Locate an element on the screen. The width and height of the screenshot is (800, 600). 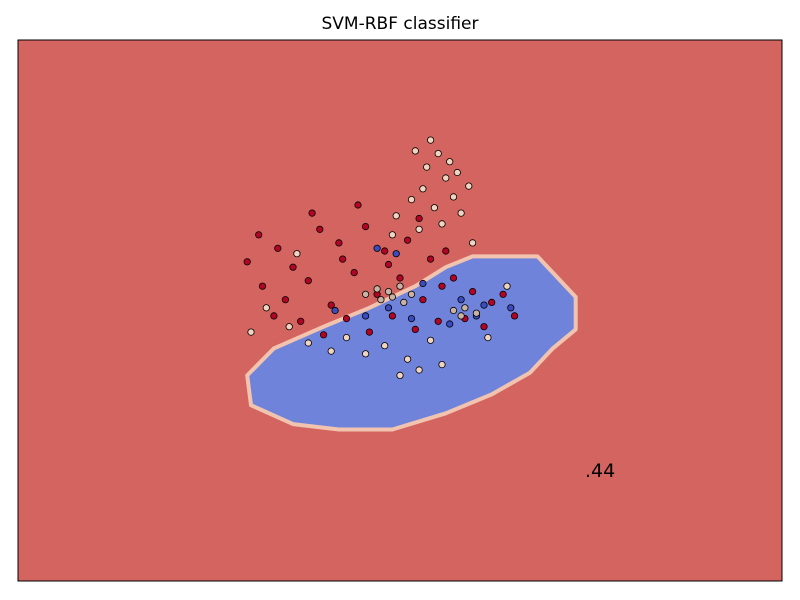
chart-title: SVM-RBF classifier is located at coordinates (400, 24).